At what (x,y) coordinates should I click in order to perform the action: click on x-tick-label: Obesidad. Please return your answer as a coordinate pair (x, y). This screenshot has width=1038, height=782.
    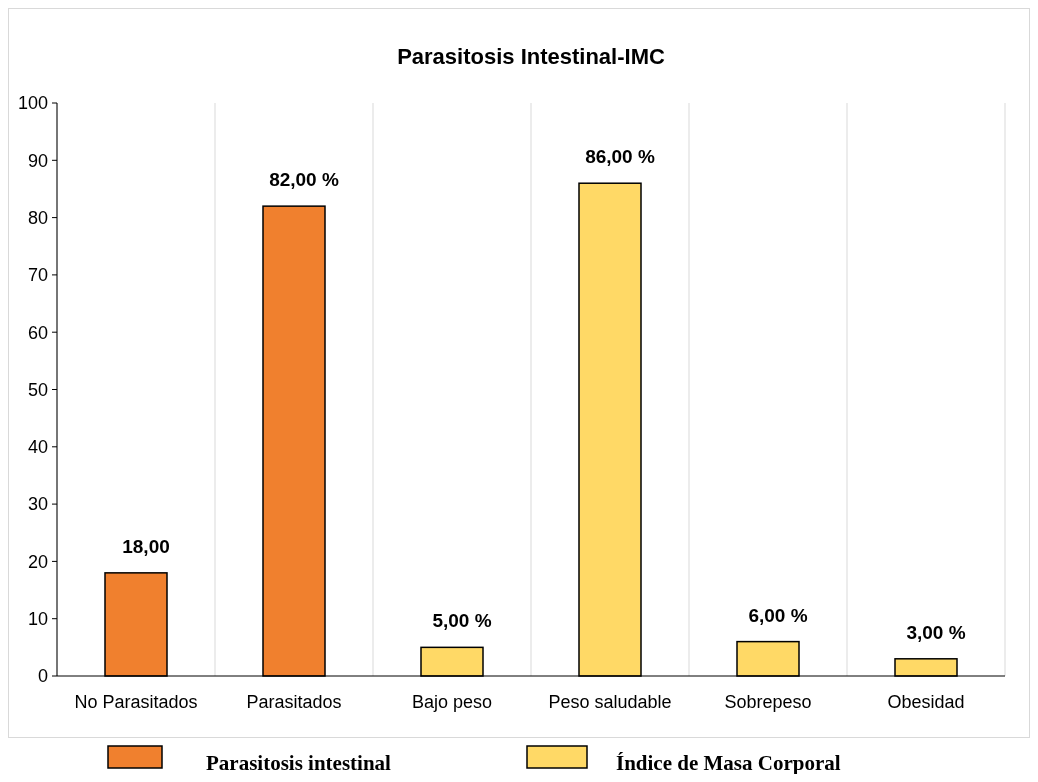
    Looking at the image, I should click on (926, 702).